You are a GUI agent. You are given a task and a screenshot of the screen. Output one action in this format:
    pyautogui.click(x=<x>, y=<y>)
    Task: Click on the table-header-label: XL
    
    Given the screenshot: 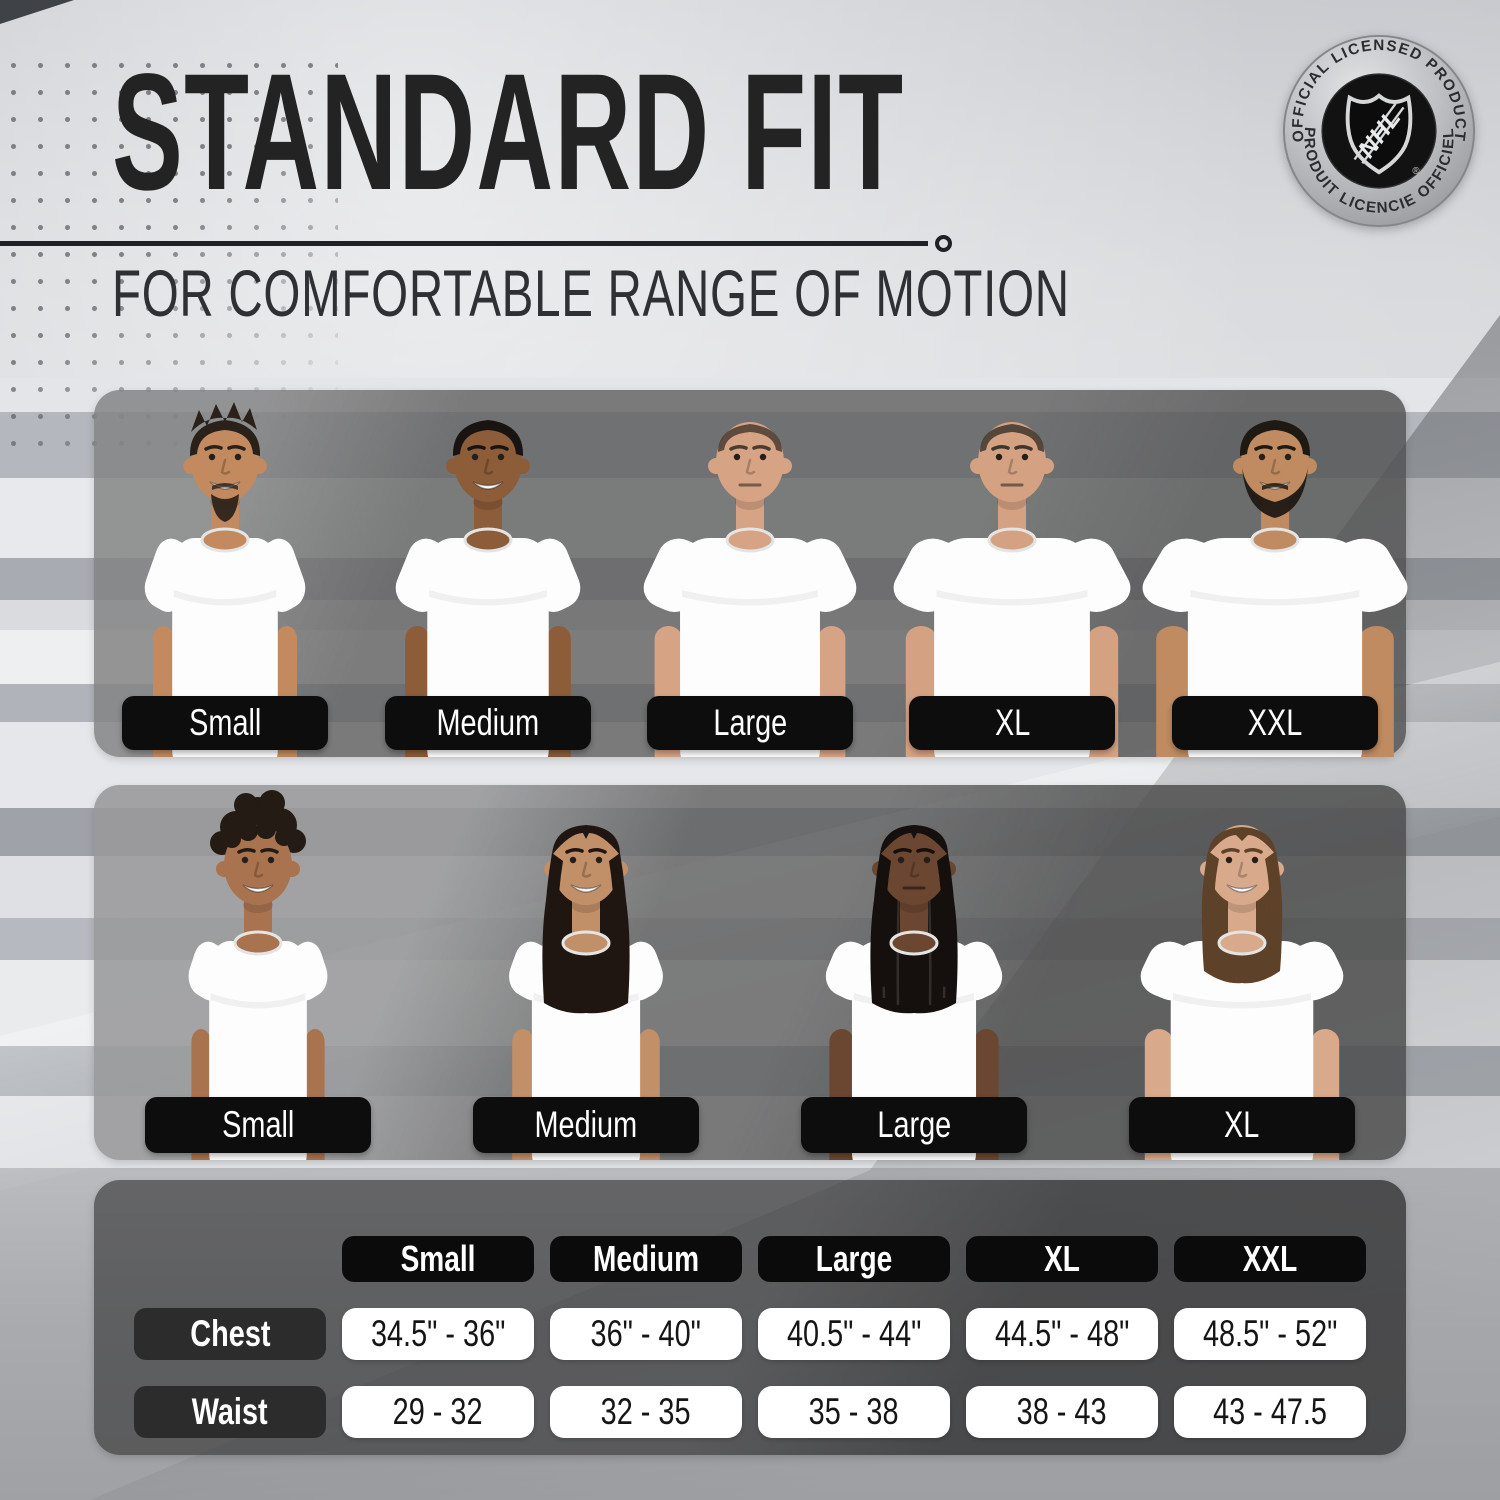 What is the action you would take?
    pyautogui.click(x=1062, y=1258)
    